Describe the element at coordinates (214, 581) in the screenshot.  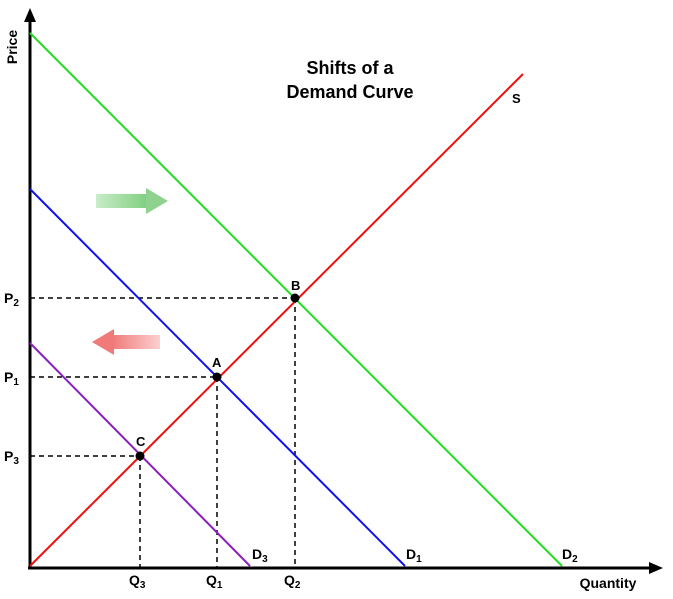
I see `q1-label: Q1` at that location.